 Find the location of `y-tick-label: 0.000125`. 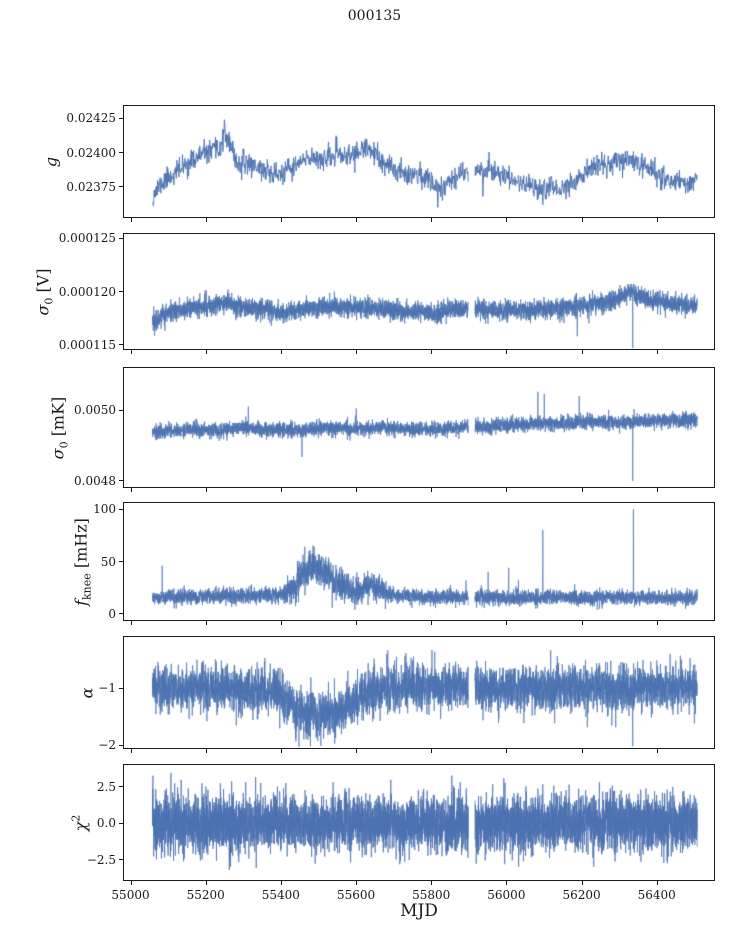

y-tick-label: 0.000125 is located at coordinates (87, 238).